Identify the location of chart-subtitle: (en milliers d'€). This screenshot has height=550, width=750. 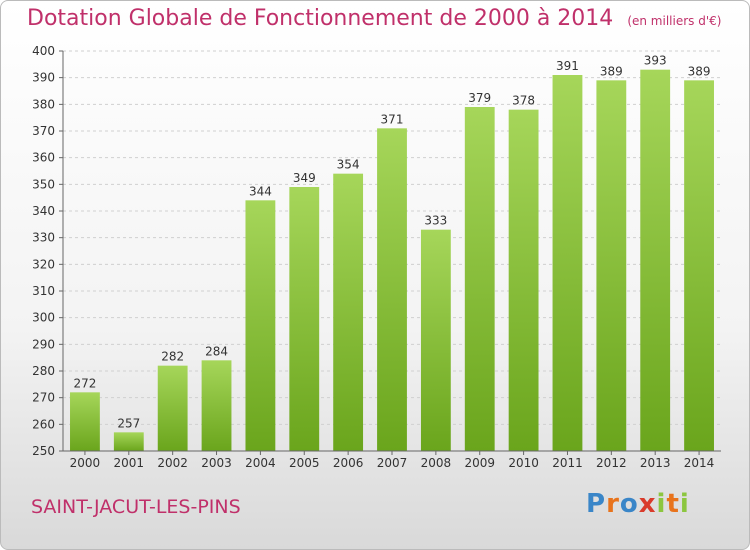
(674, 21).